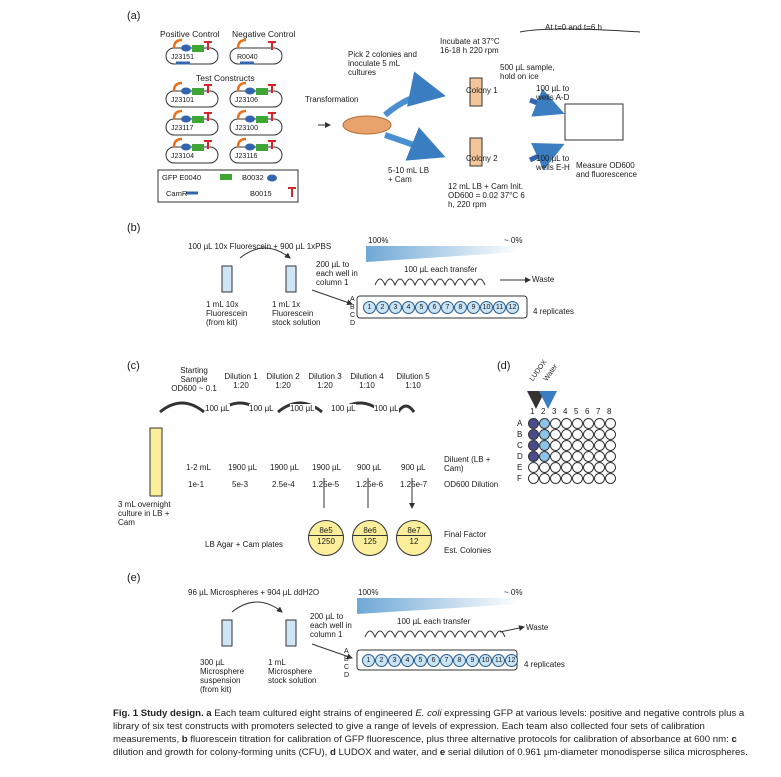 This screenshot has height=777, width=781. What do you see at coordinates (543, 411) in the screenshot?
I see `column-number: 2` at bounding box center [543, 411].